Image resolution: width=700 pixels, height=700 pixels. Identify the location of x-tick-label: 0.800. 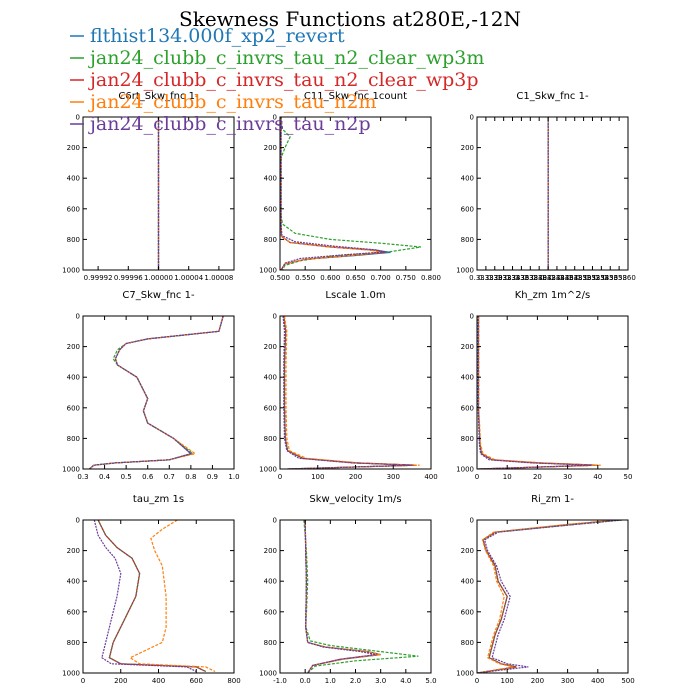
(431, 278).